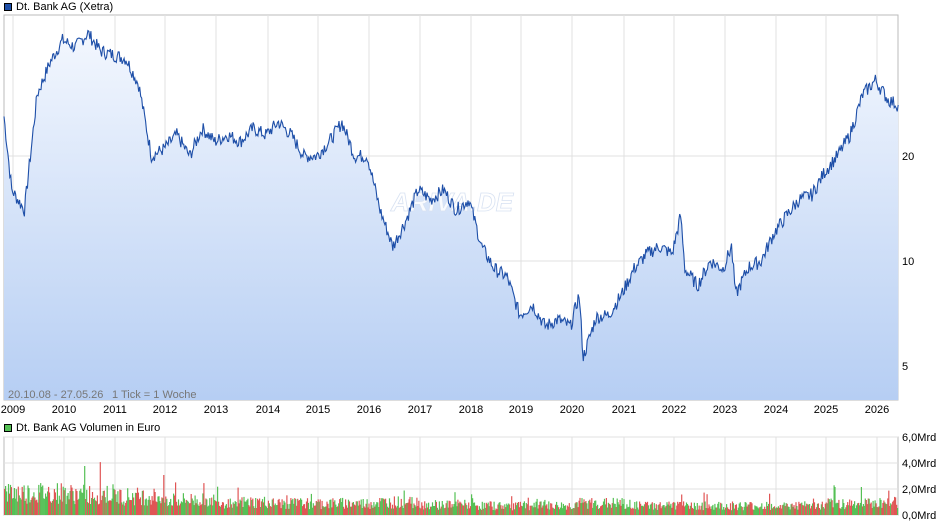  What do you see at coordinates (8, 428) in the screenshot?
I see `volume-legend-swatch` at bounding box center [8, 428].